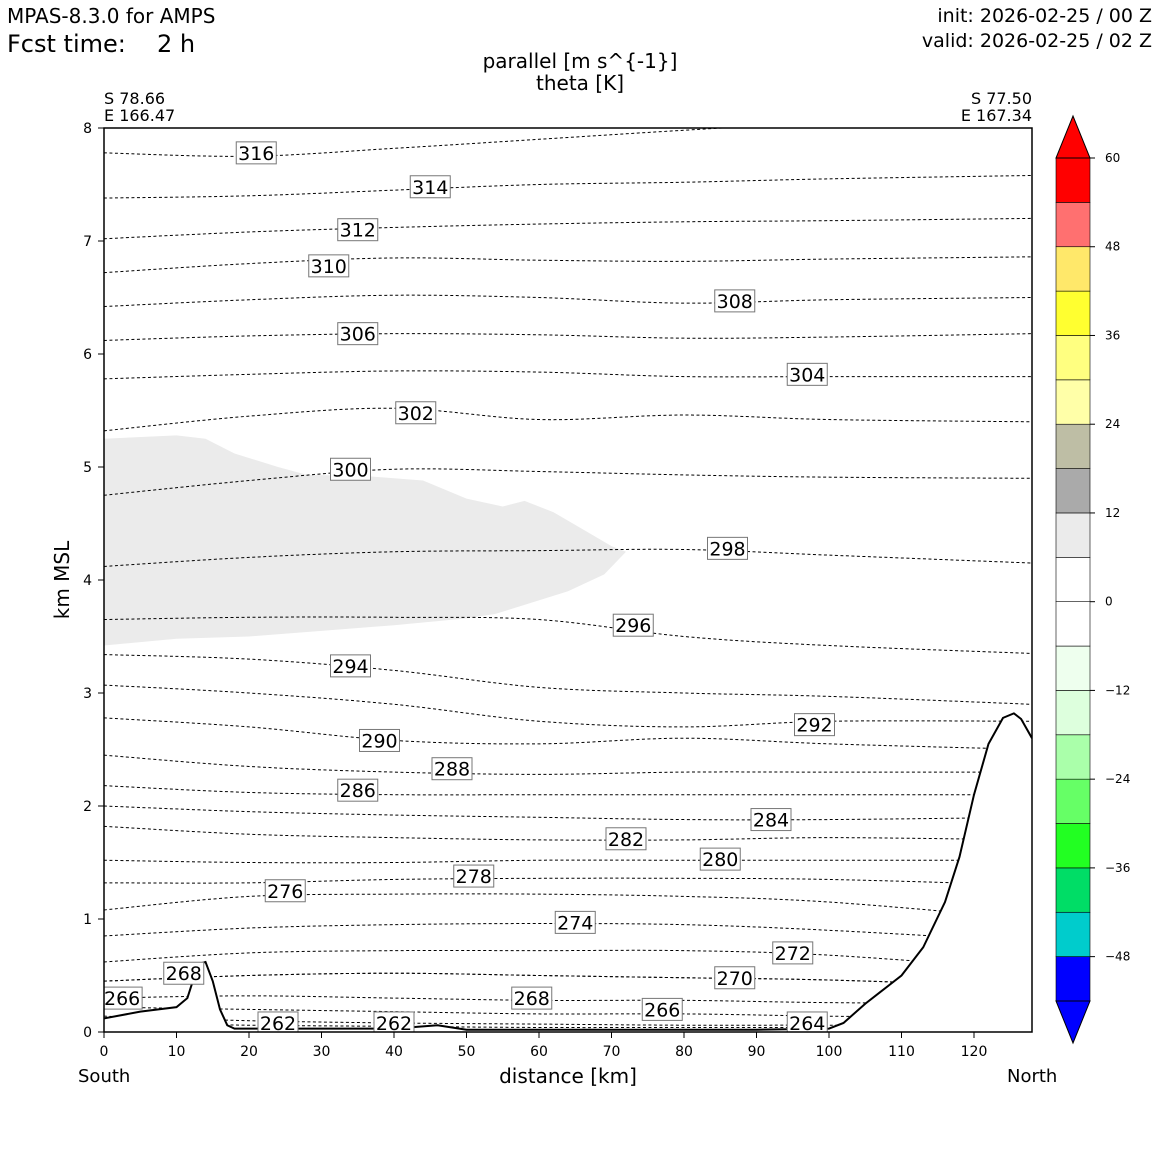 This screenshot has height=1160, width=1160. I want to click on y-tick-label: 2, so click(87, 807).